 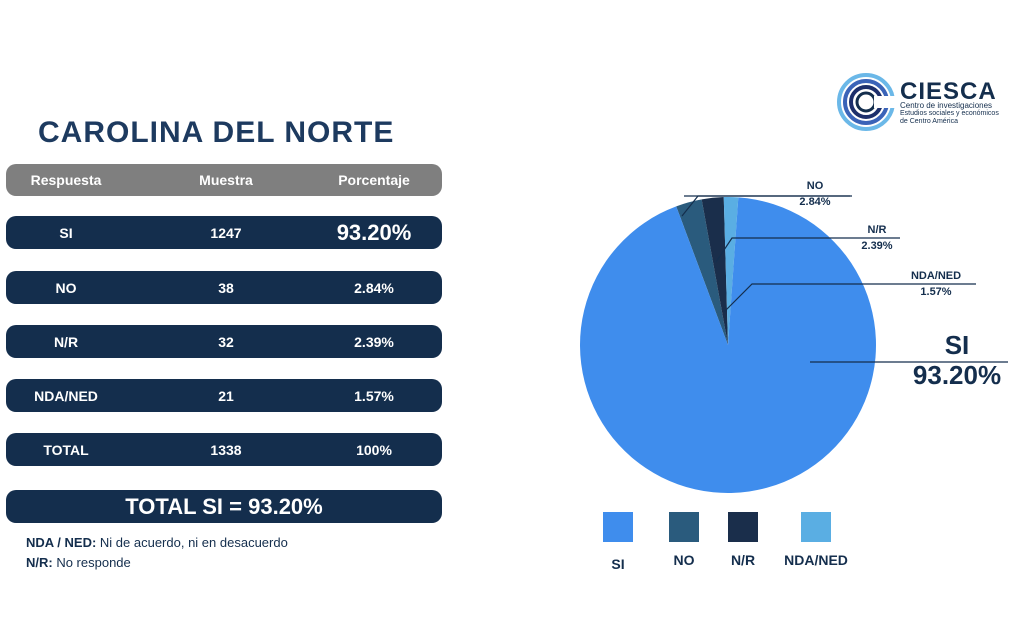 I want to click on row-muestra: 1338, so click(x=226, y=449).